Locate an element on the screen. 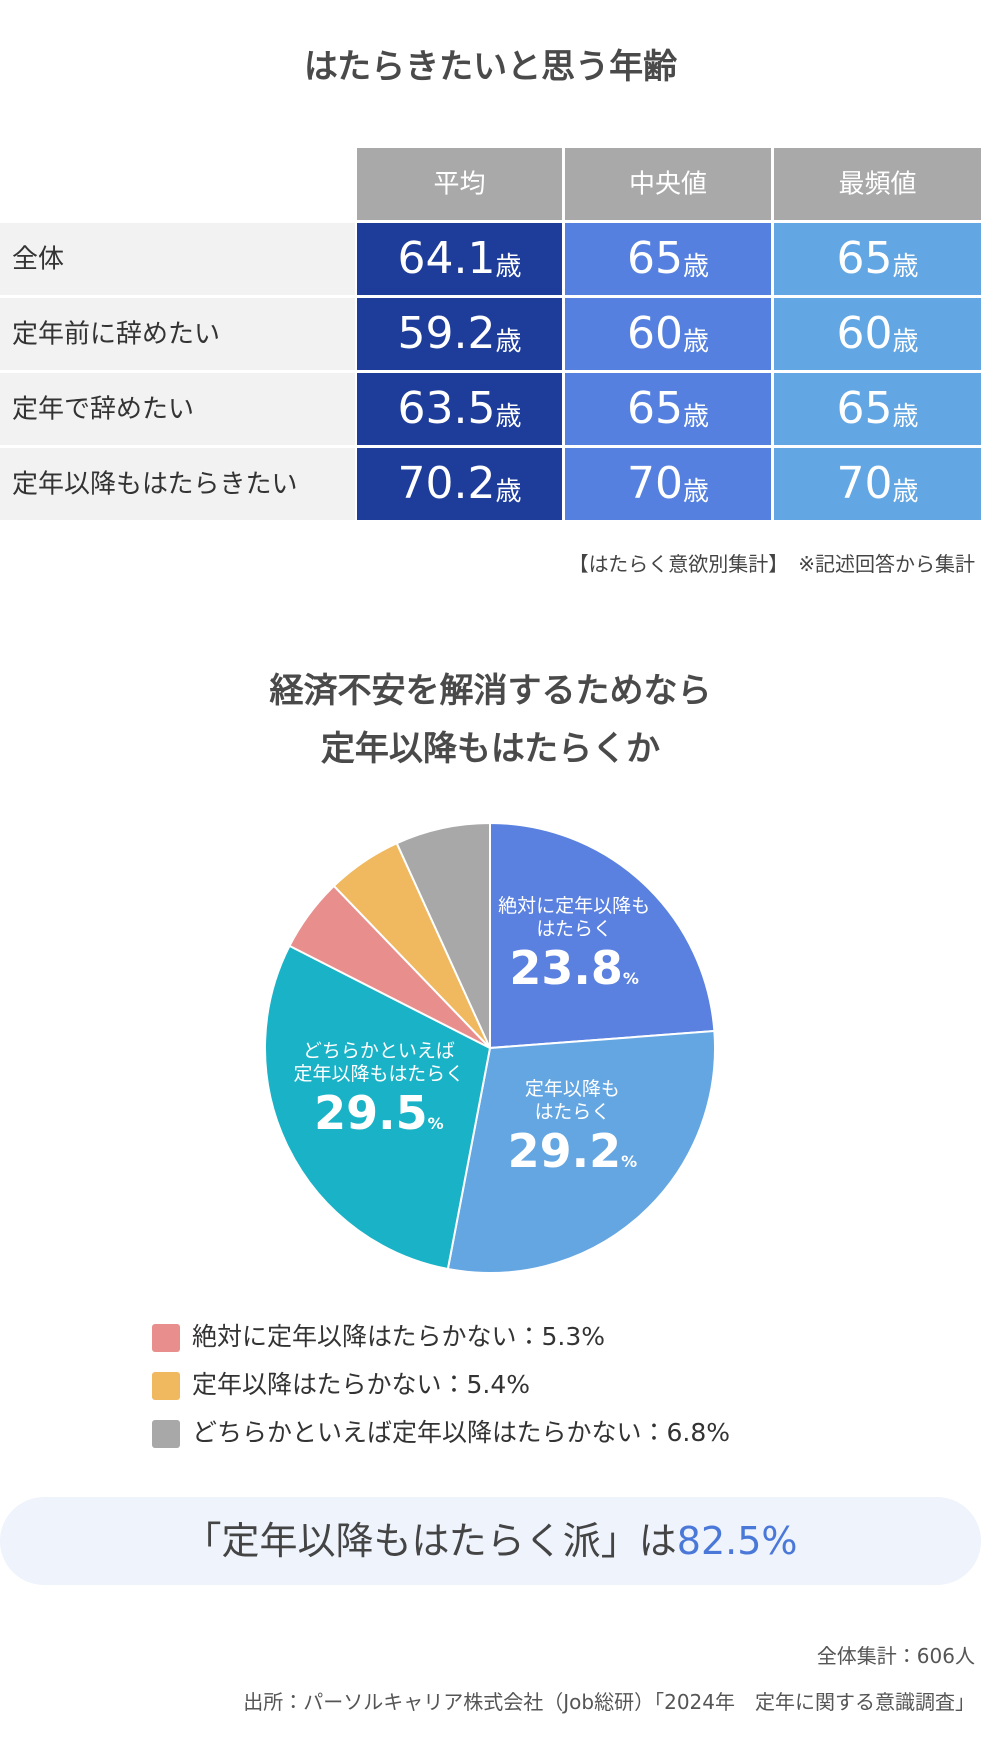 The width and height of the screenshot is (981, 1750). source-note: 出所：パーソルキャリア株式会社（Job総研）「2024年 定年に関する意識調査」 is located at coordinates (609, 1702).